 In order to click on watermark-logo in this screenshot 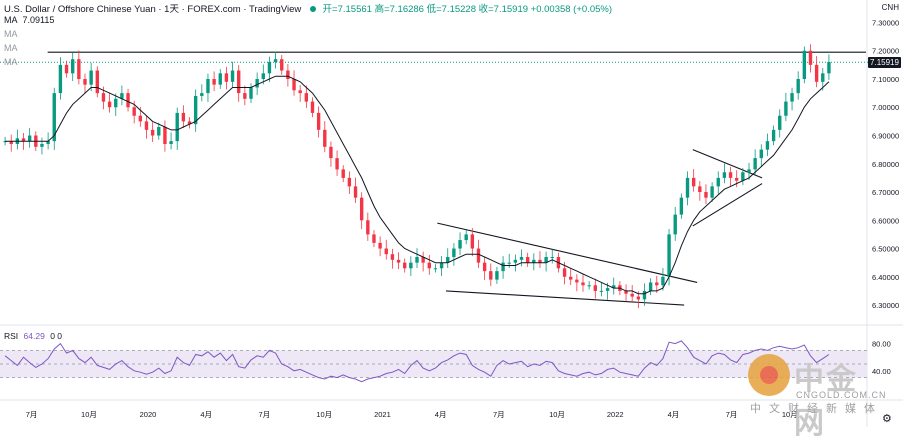, I will do `click(769, 375)`.